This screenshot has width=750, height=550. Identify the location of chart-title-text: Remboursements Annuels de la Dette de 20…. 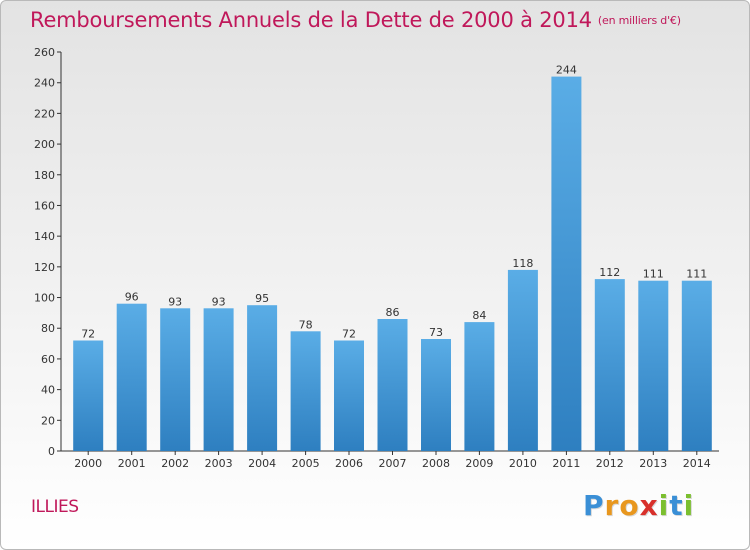
(311, 20).